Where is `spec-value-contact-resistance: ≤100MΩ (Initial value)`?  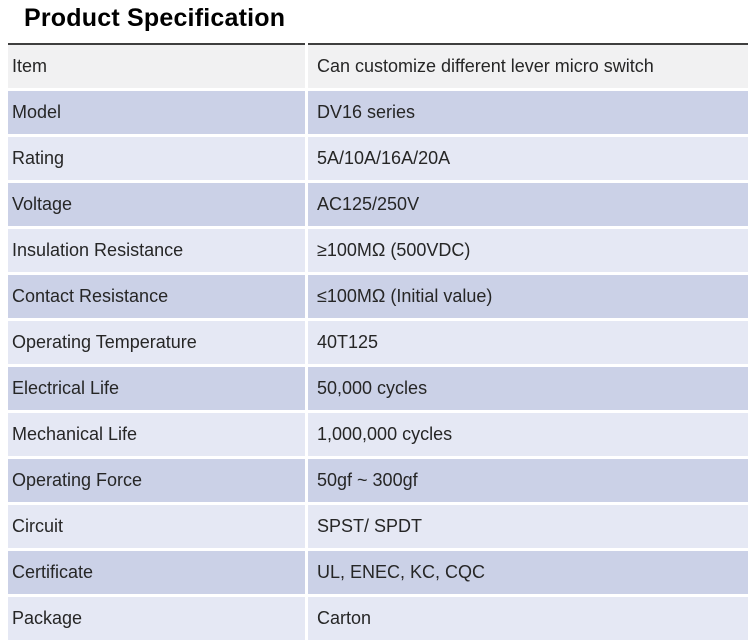
spec-value-contact-resistance: ≤100MΩ (Initial value) is located at coordinates (528, 296).